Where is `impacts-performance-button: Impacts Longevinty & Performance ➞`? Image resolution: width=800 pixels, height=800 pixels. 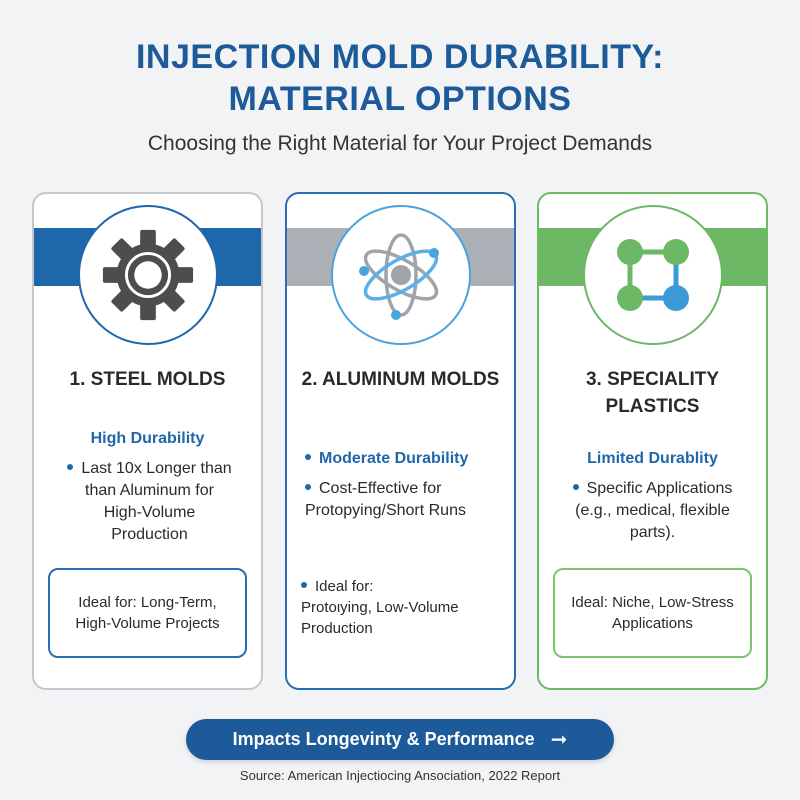
impacts-performance-button: Impacts Longevinty & Performance ➞ is located at coordinates (400, 739).